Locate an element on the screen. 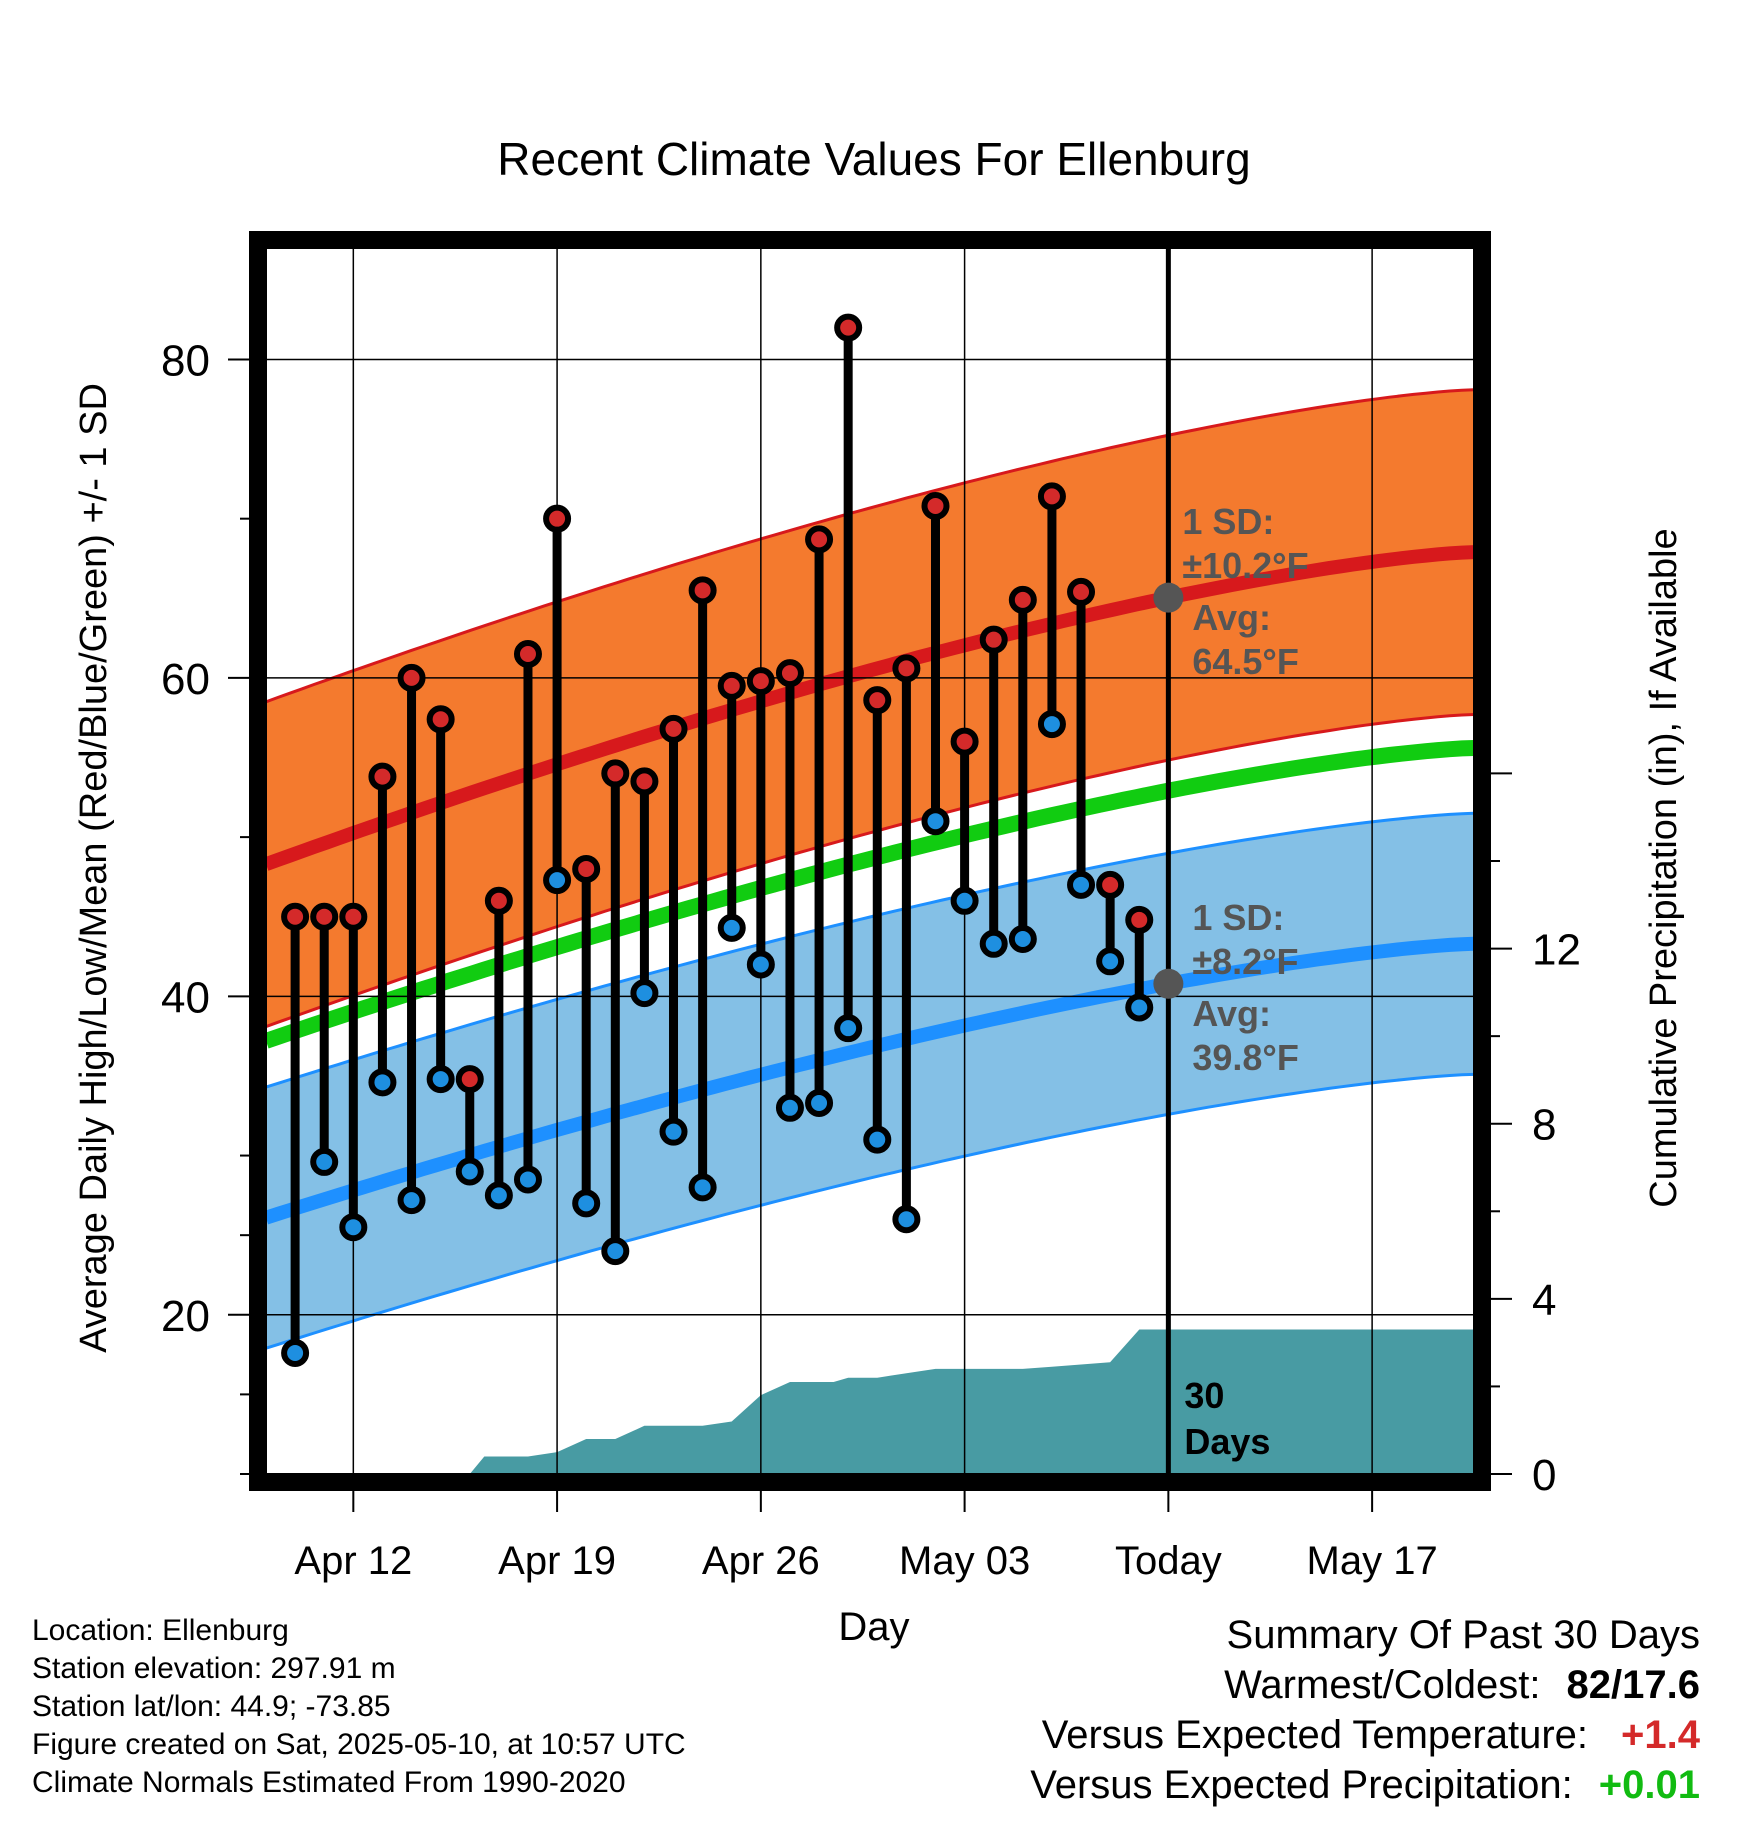 This screenshot has height=1828, width=1748. normals-text: Climate Normals Estimated From 1990-2020 is located at coordinates (329, 1782).